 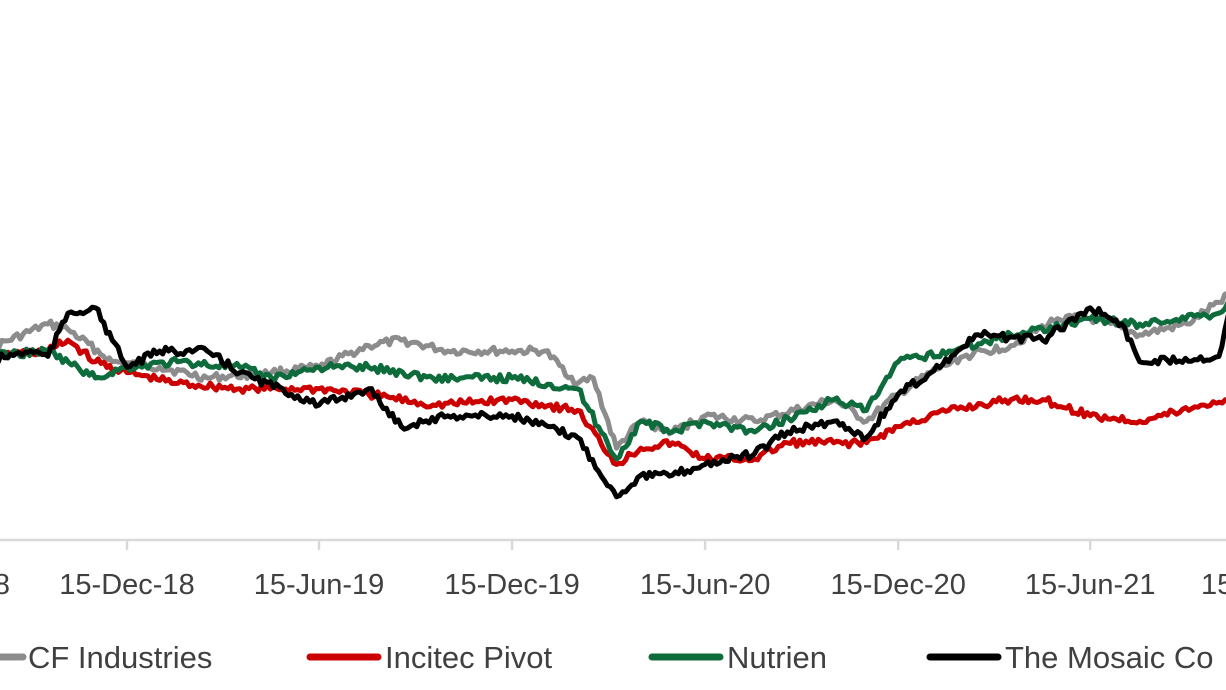 What do you see at coordinates (5, 585) in the screenshot?
I see `x-tick-label: 8` at bounding box center [5, 585].